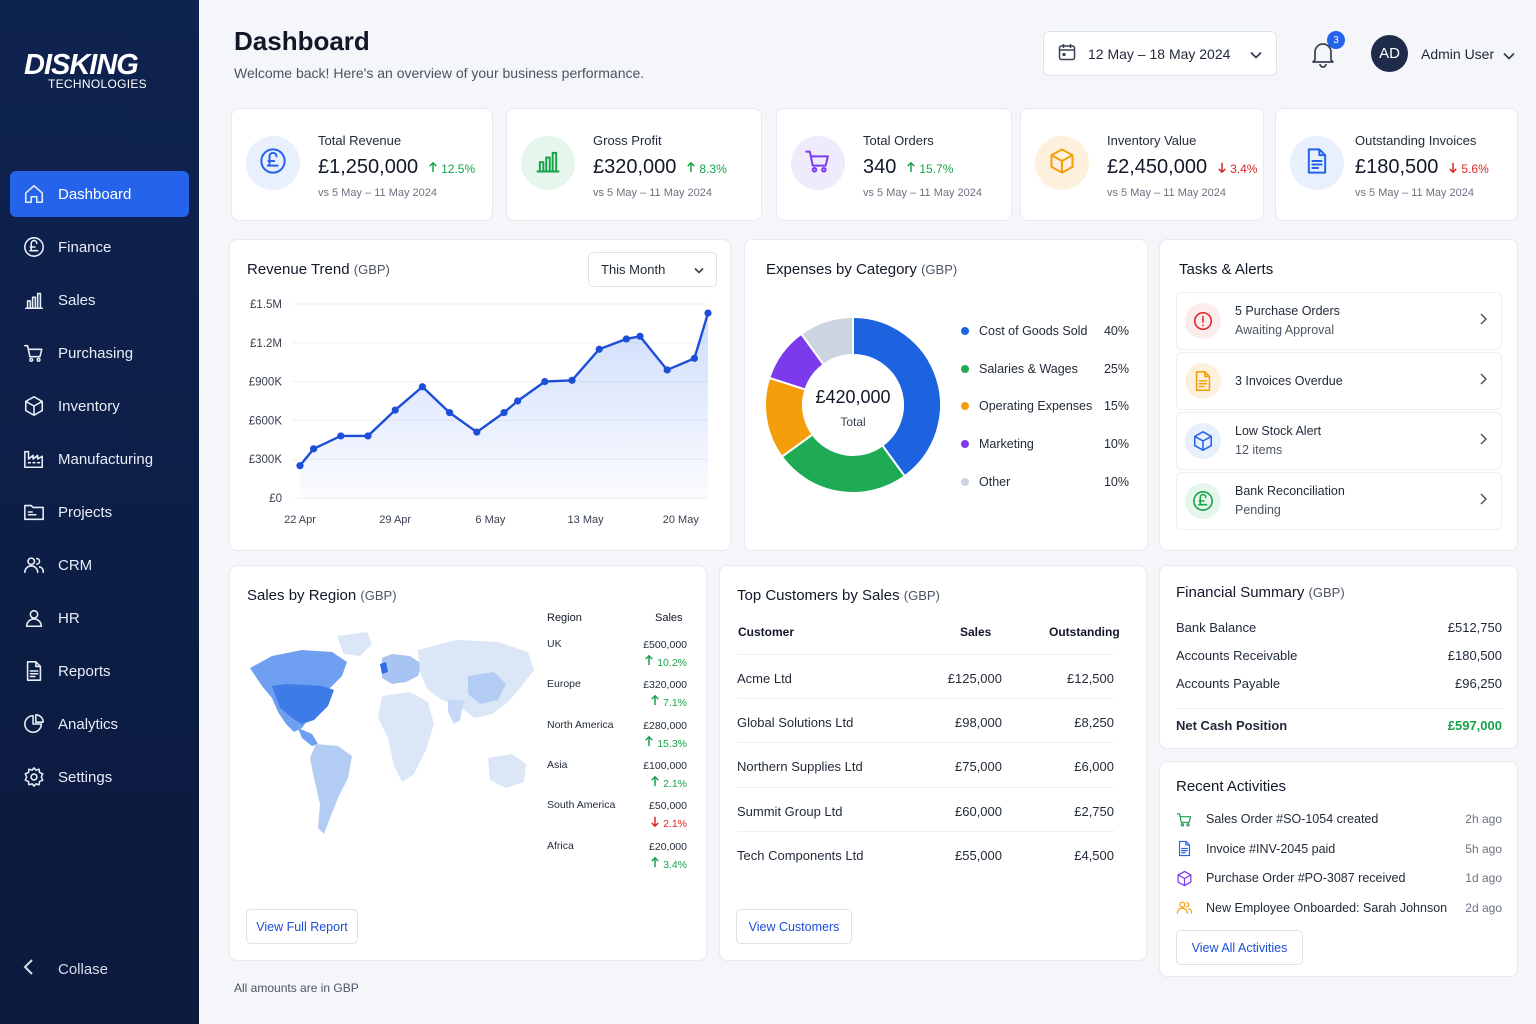 This screenshot has width=1536, height=1024. What do you see at coordinates (302, 926) in the screenshot?
I see `view-full-report-button: View Full Report` at bounding box center [302, 926].